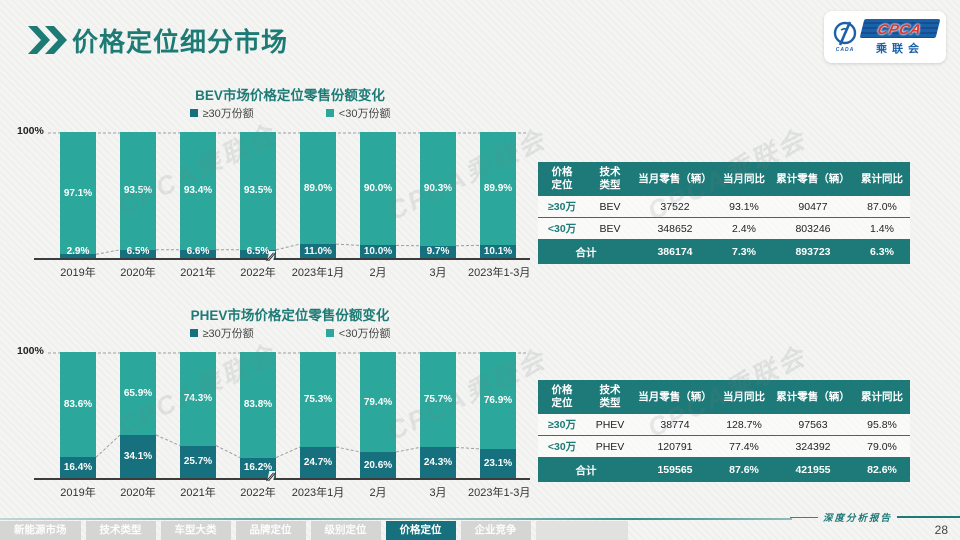 This screenshot has width=960, height=540. I want to click on table-cell: 893723, so click(813, 252).